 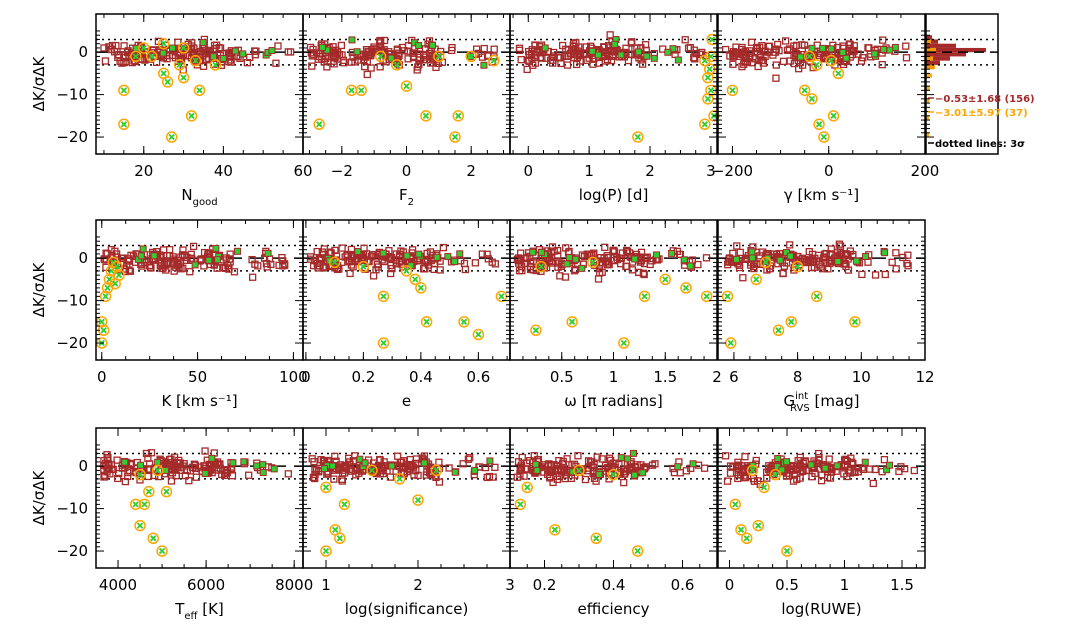 I want to click on ylabel: ΔK/σΔK, so click(x=39, y=497).